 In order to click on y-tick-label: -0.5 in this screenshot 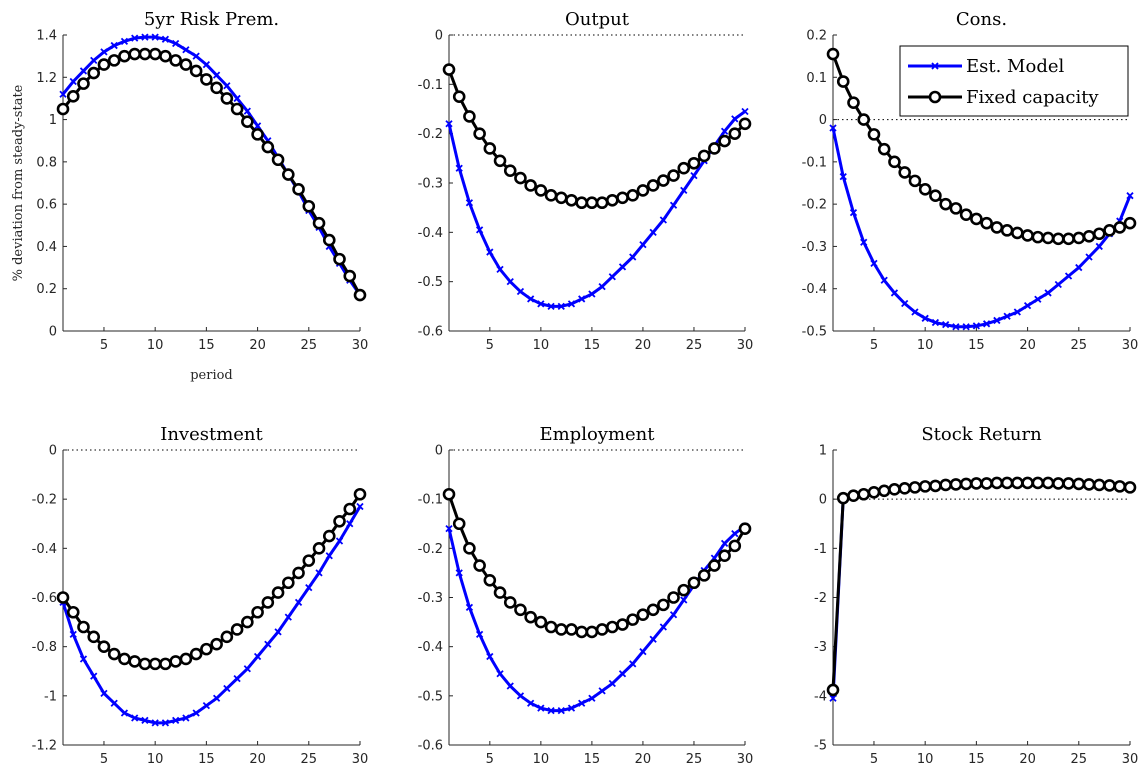, I will do `click(430, 282)`.